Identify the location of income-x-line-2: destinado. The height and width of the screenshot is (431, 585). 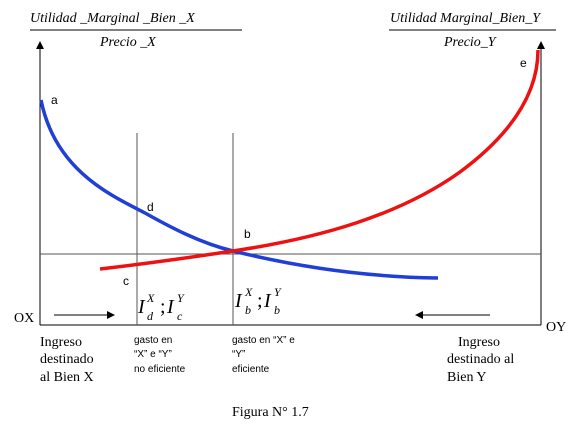
(67, 359).